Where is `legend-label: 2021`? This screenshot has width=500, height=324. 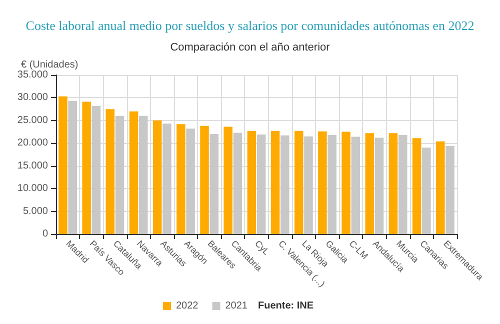 legend-label: 2021 is located at coordinates (236, 306).